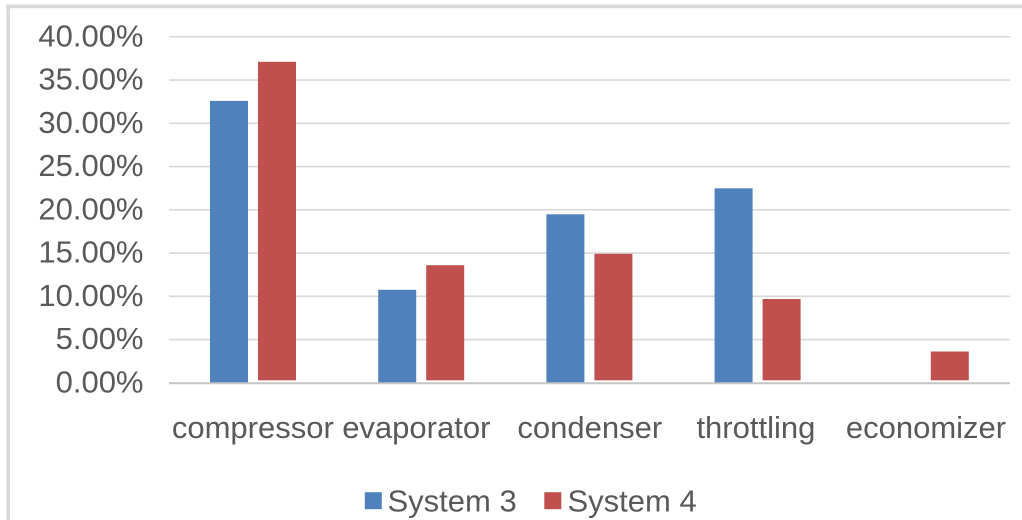 The image size is (1022, 520). Describe the element at coordinates (90, 79) in the screenshot. I see `svg-text: 35.00%` at that location.